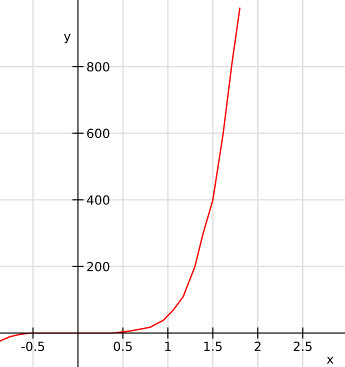 The width and height of the screenshot is (345, 367). What do you see at coordinates (98, 200) in the screenshot?
I see `y-tick-label: 400` at bounding box center [98, 200].